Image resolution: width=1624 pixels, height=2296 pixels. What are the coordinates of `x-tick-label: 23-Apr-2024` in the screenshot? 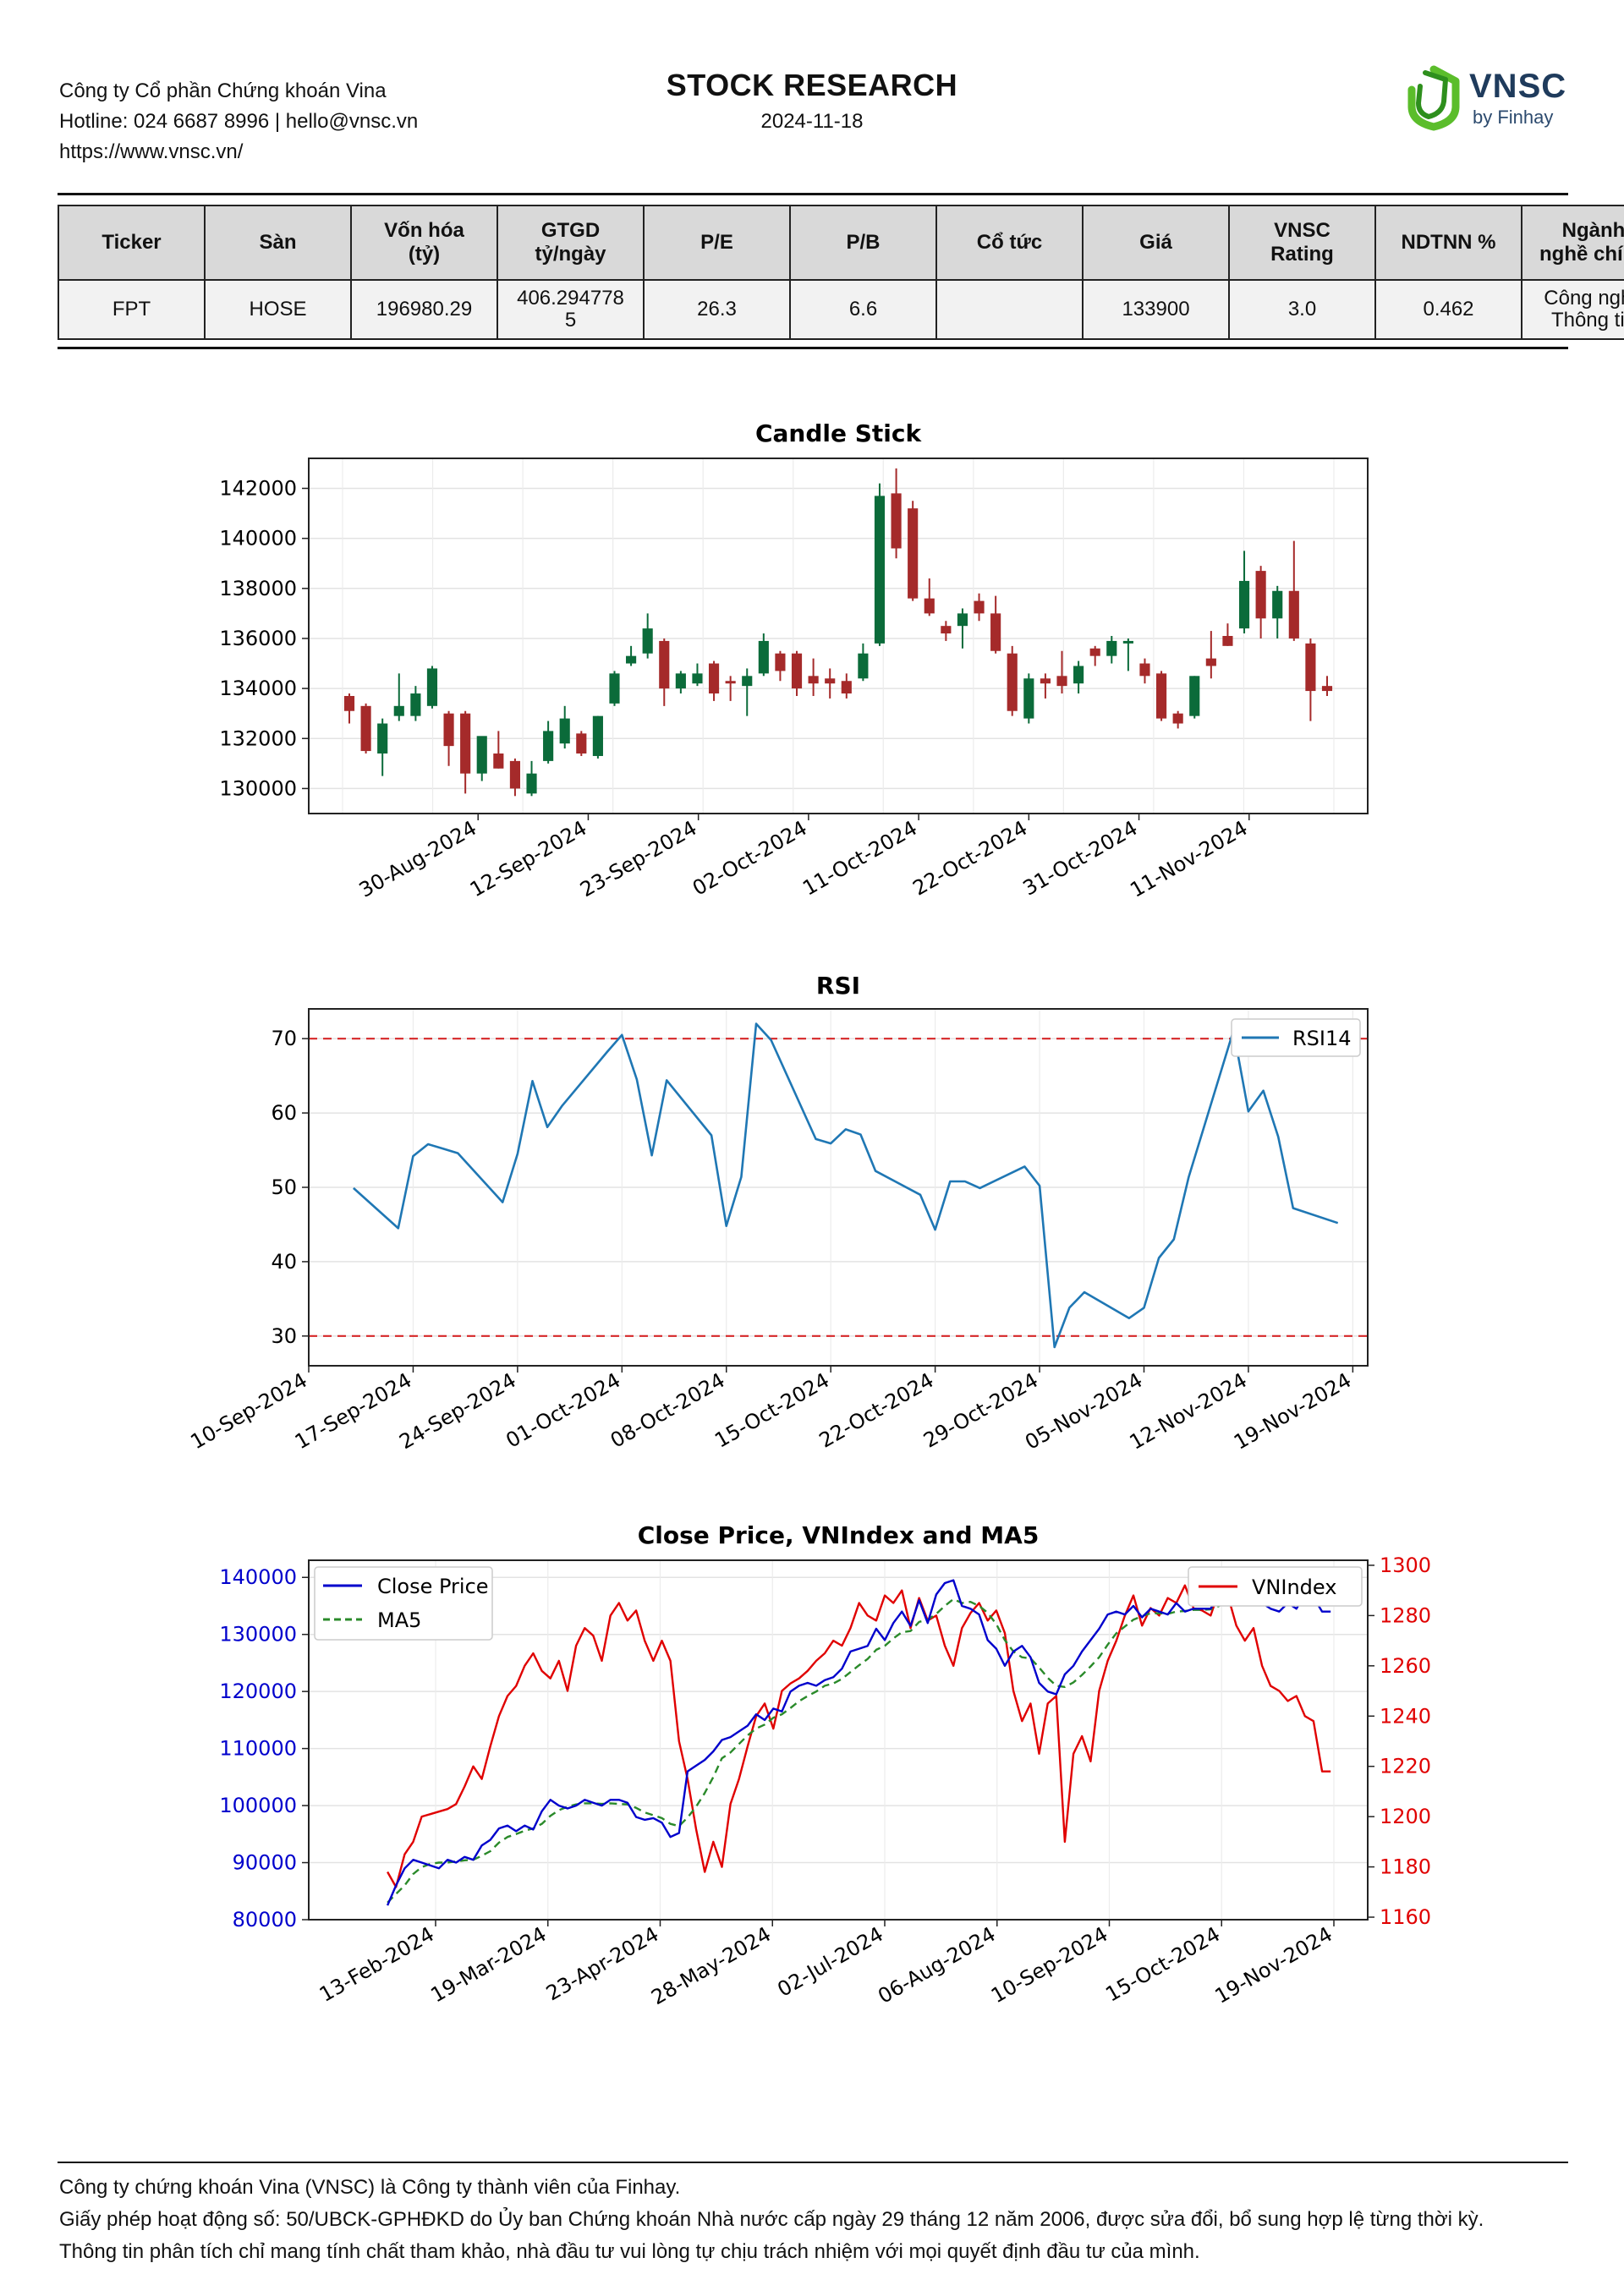 It's located at (603, 1964).